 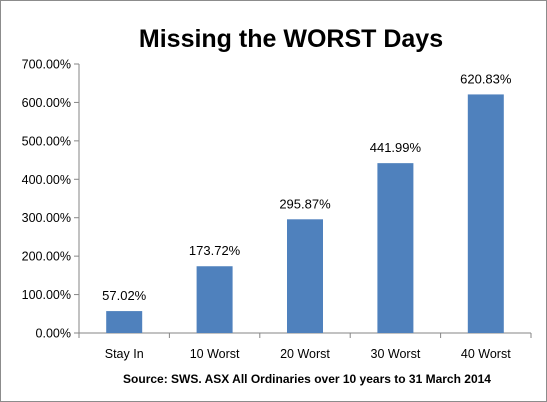 What do you see at coordinates (291, 39) in the screenshot?
I see `chart-title: Missing the WORST Days` at bounding box center [291, 39].